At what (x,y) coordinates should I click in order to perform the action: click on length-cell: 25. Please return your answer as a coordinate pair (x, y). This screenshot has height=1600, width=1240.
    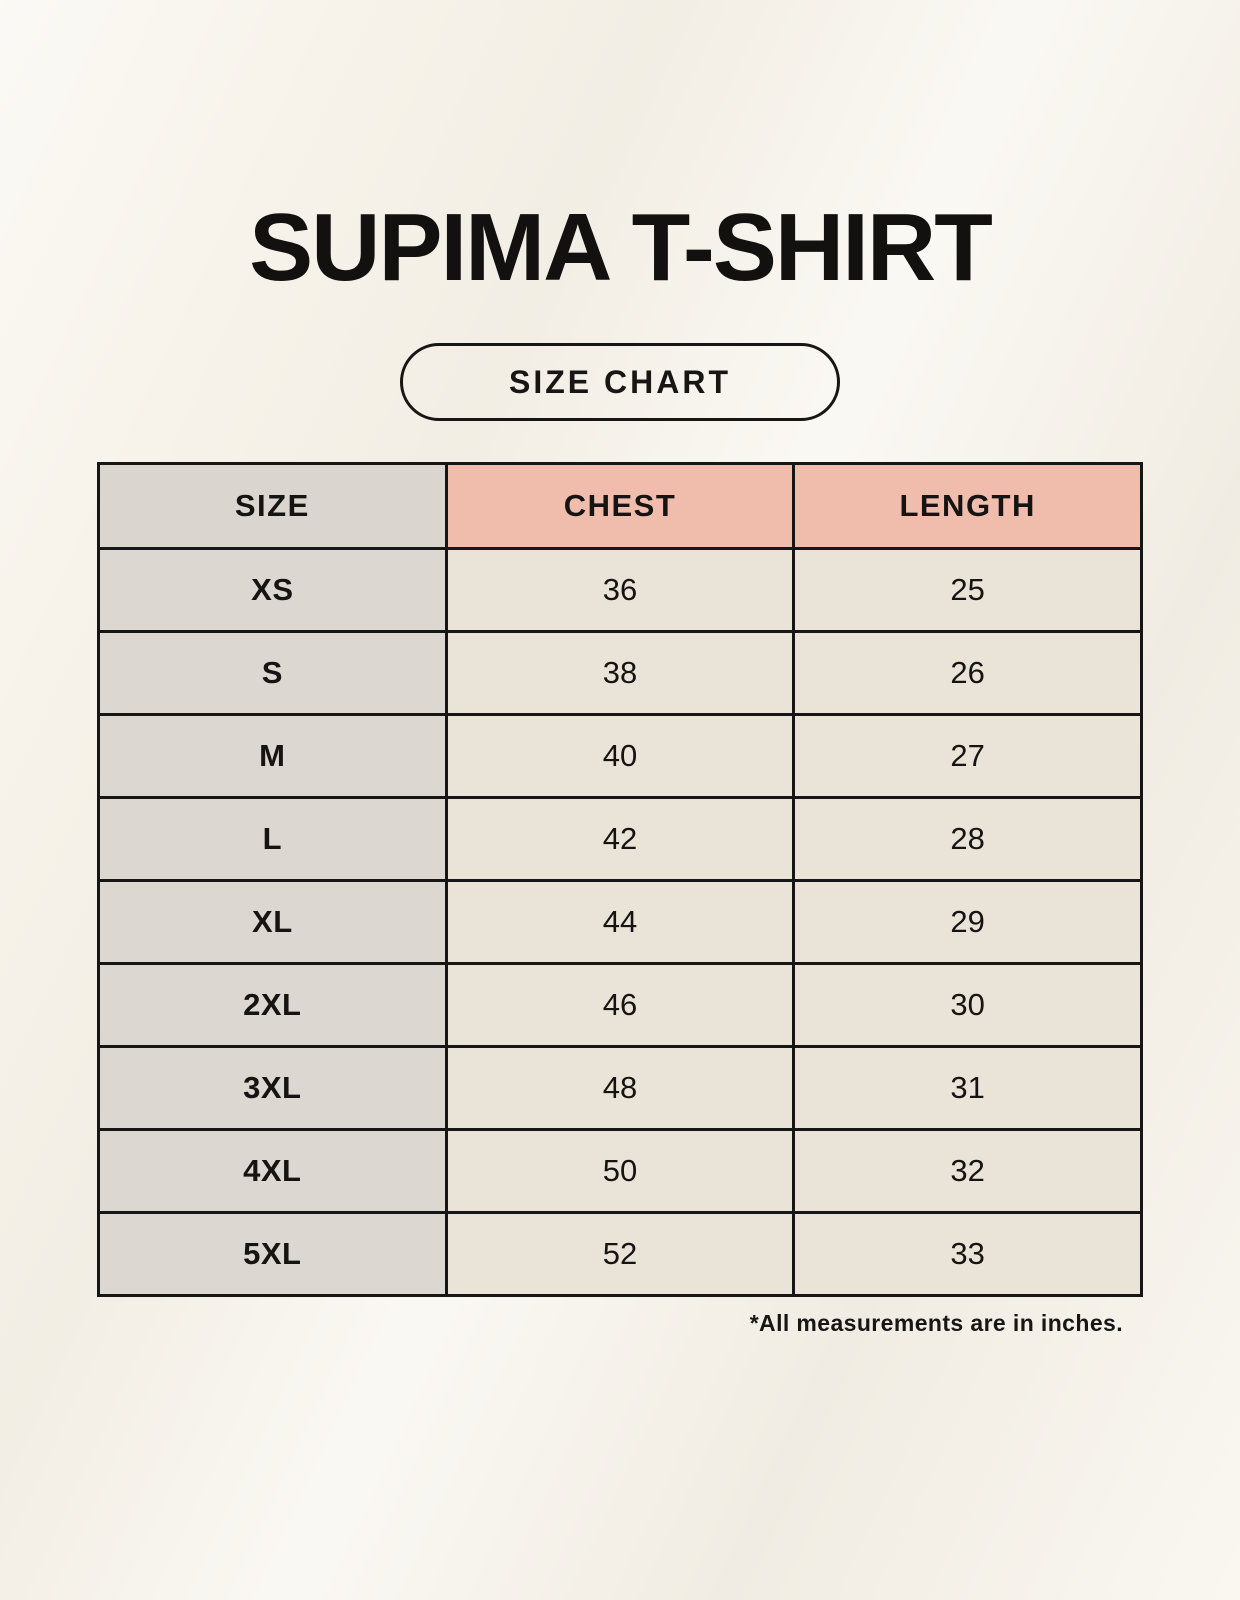
    Looking at the image, I should click on (967, 589).